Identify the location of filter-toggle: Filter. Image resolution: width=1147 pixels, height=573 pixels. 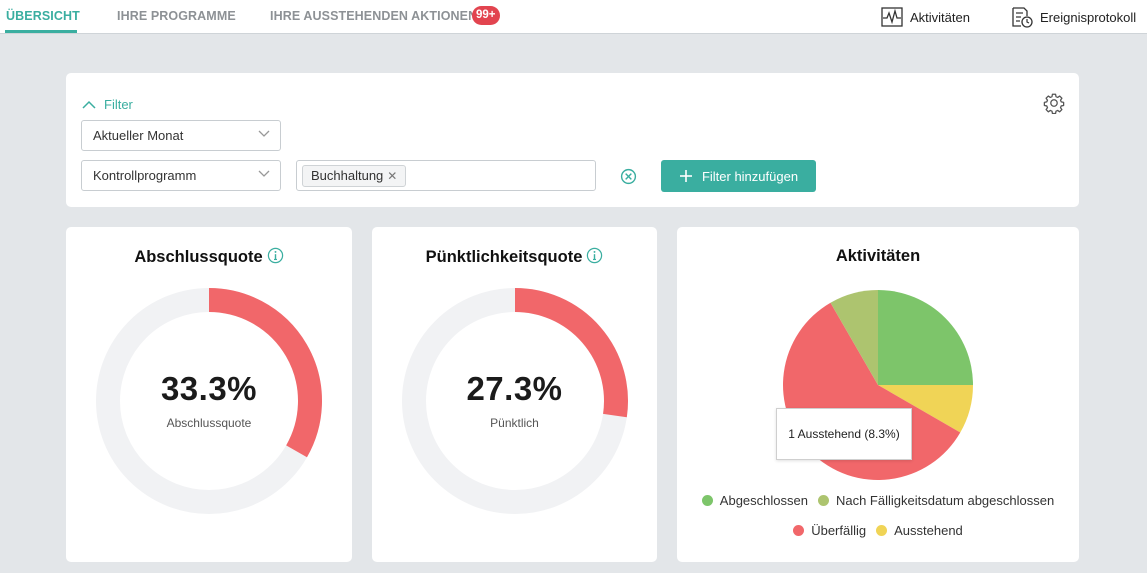
(107, 104).